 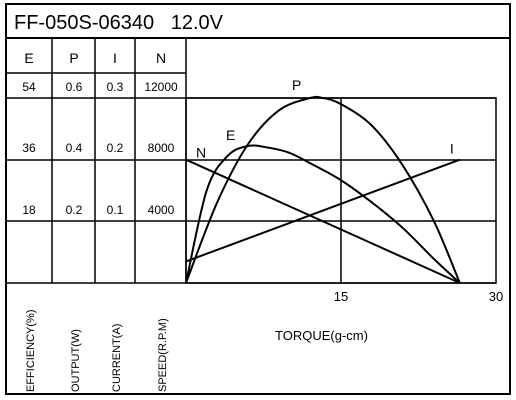 I want to click on axis-header-p: P, so click(x=73, y=58).